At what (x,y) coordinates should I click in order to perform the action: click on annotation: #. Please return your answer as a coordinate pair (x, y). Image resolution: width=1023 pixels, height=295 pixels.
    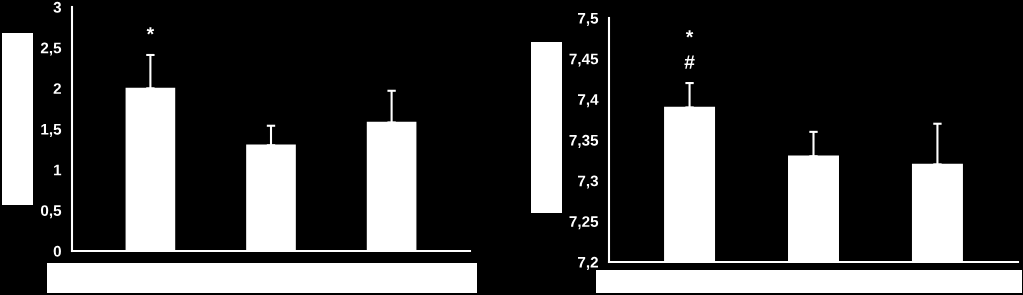
    Looking at the image, I should click on (689, 62).